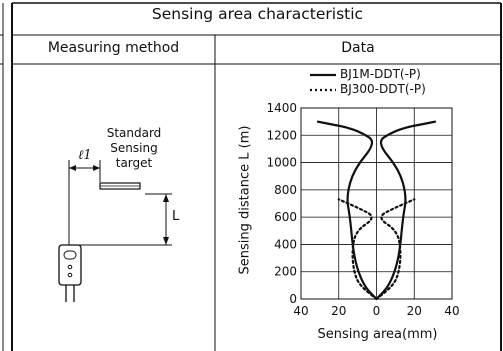 The height and width of the screenshot is (351, 503). I want to click on legend-label-bj300: BJ300-DDT(-P), so click(383, 89).